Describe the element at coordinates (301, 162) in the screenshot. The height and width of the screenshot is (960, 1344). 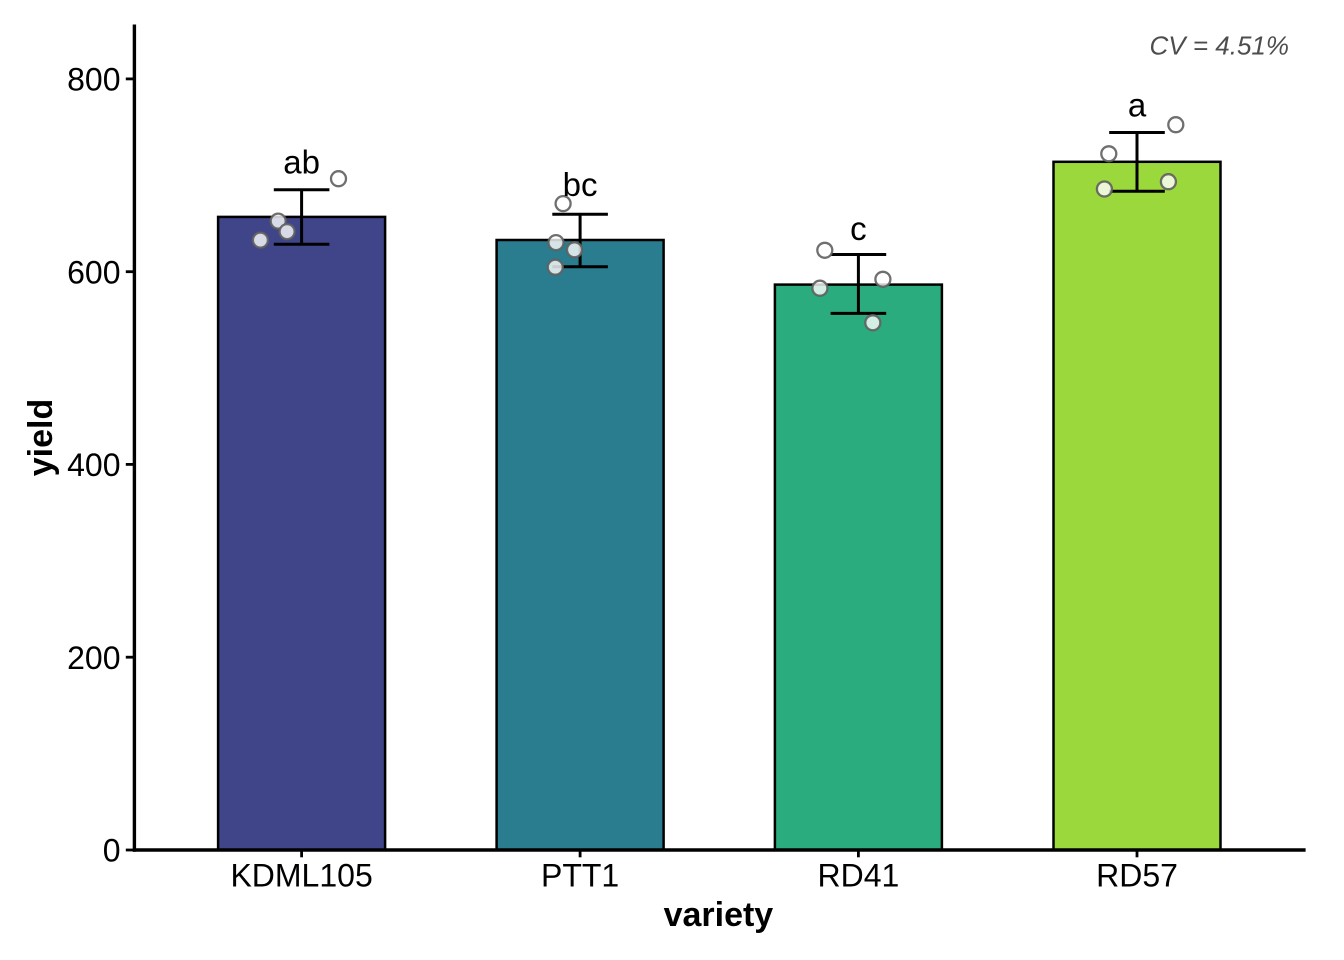
I see `svg-text: ab` at that location.